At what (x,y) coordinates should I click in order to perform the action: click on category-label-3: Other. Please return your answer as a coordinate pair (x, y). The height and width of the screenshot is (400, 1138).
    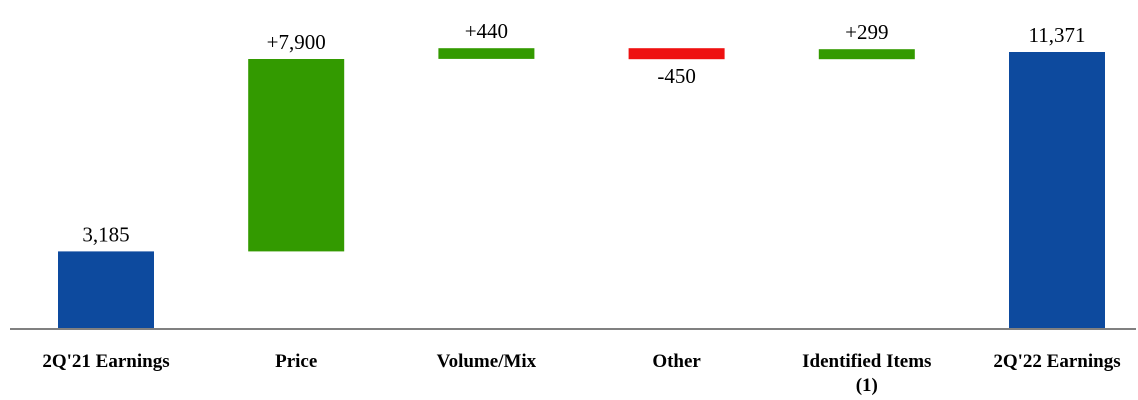
    Looking at the image, I should click on (676, 361).